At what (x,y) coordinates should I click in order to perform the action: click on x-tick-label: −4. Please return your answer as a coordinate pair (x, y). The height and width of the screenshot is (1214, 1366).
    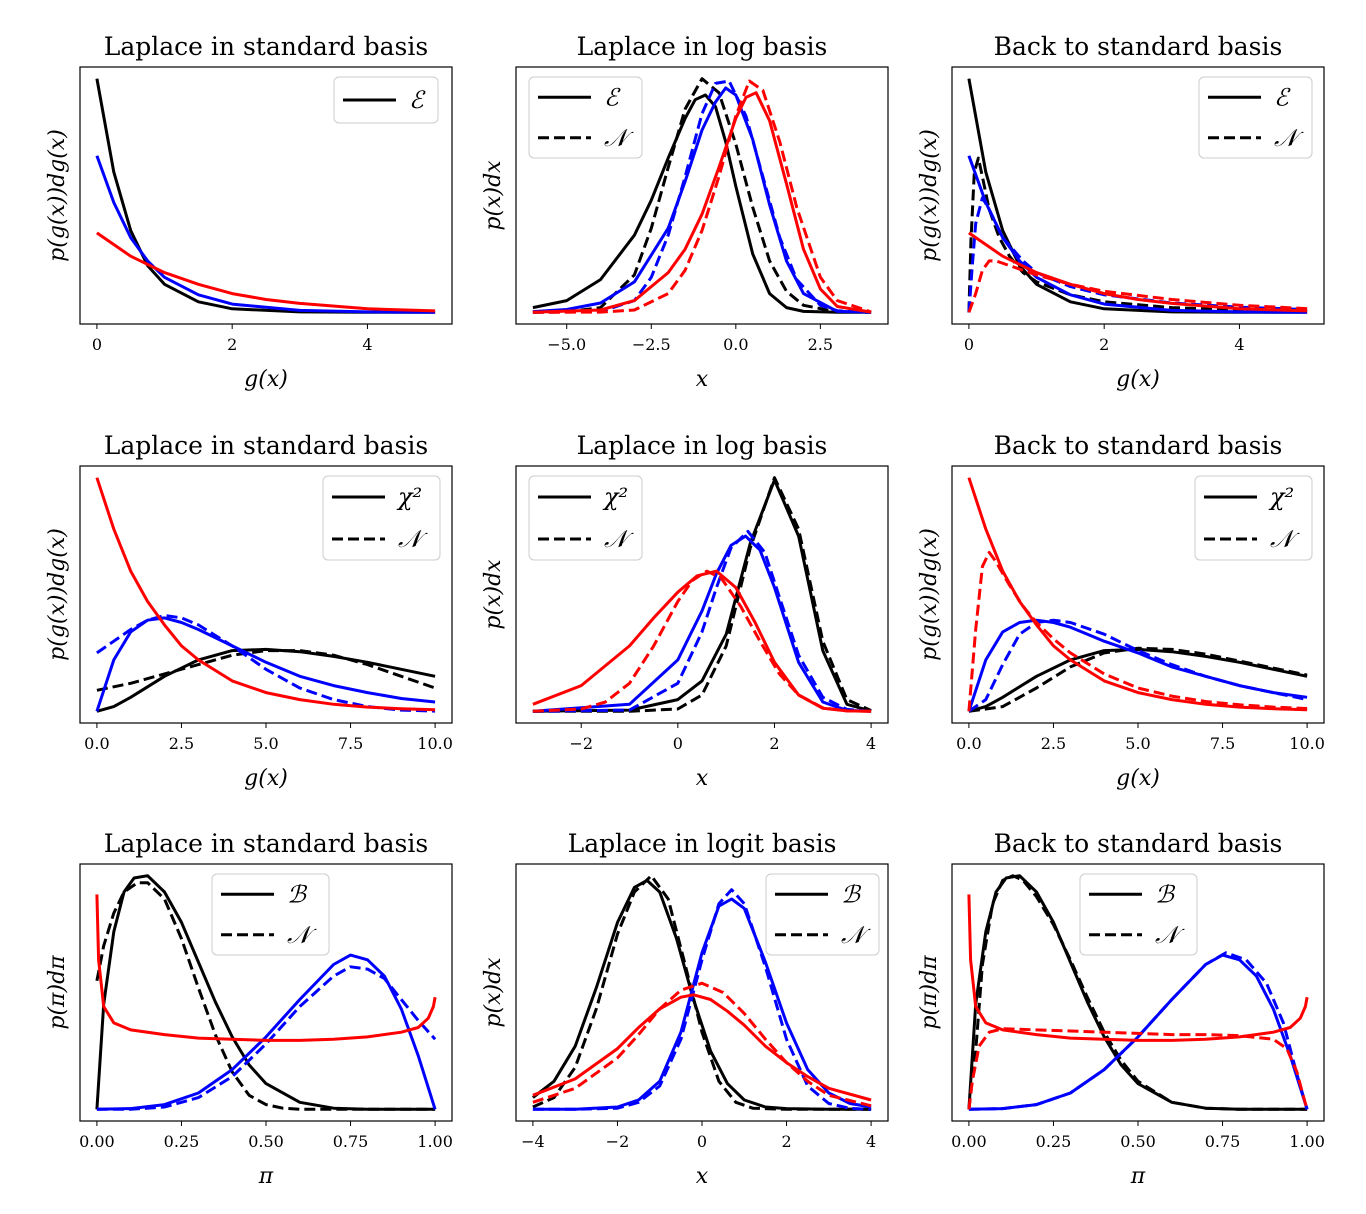
    Looking at the image, I should click on (533, 1141).